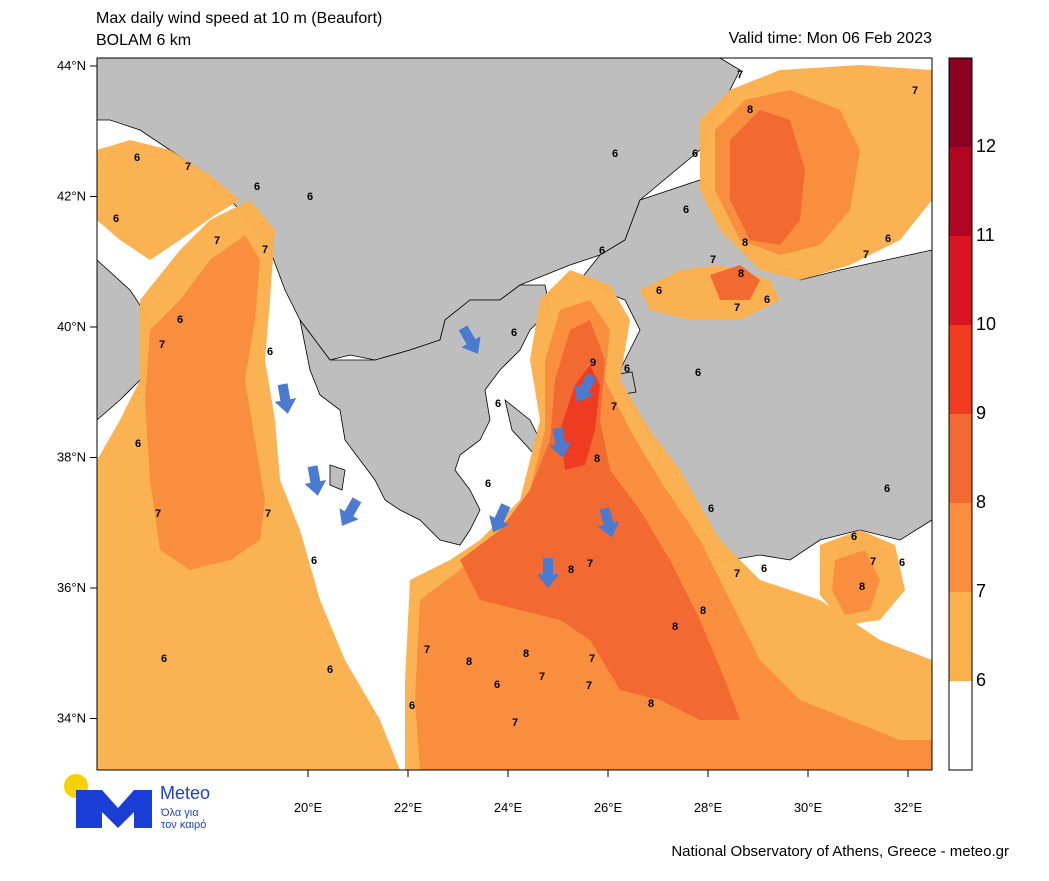 This screenshot has width=1049, height=881. What do you see at coordinates (593, 363) in the screenshot?
I see `contour-label: 9` at bounding box center [593, 363].